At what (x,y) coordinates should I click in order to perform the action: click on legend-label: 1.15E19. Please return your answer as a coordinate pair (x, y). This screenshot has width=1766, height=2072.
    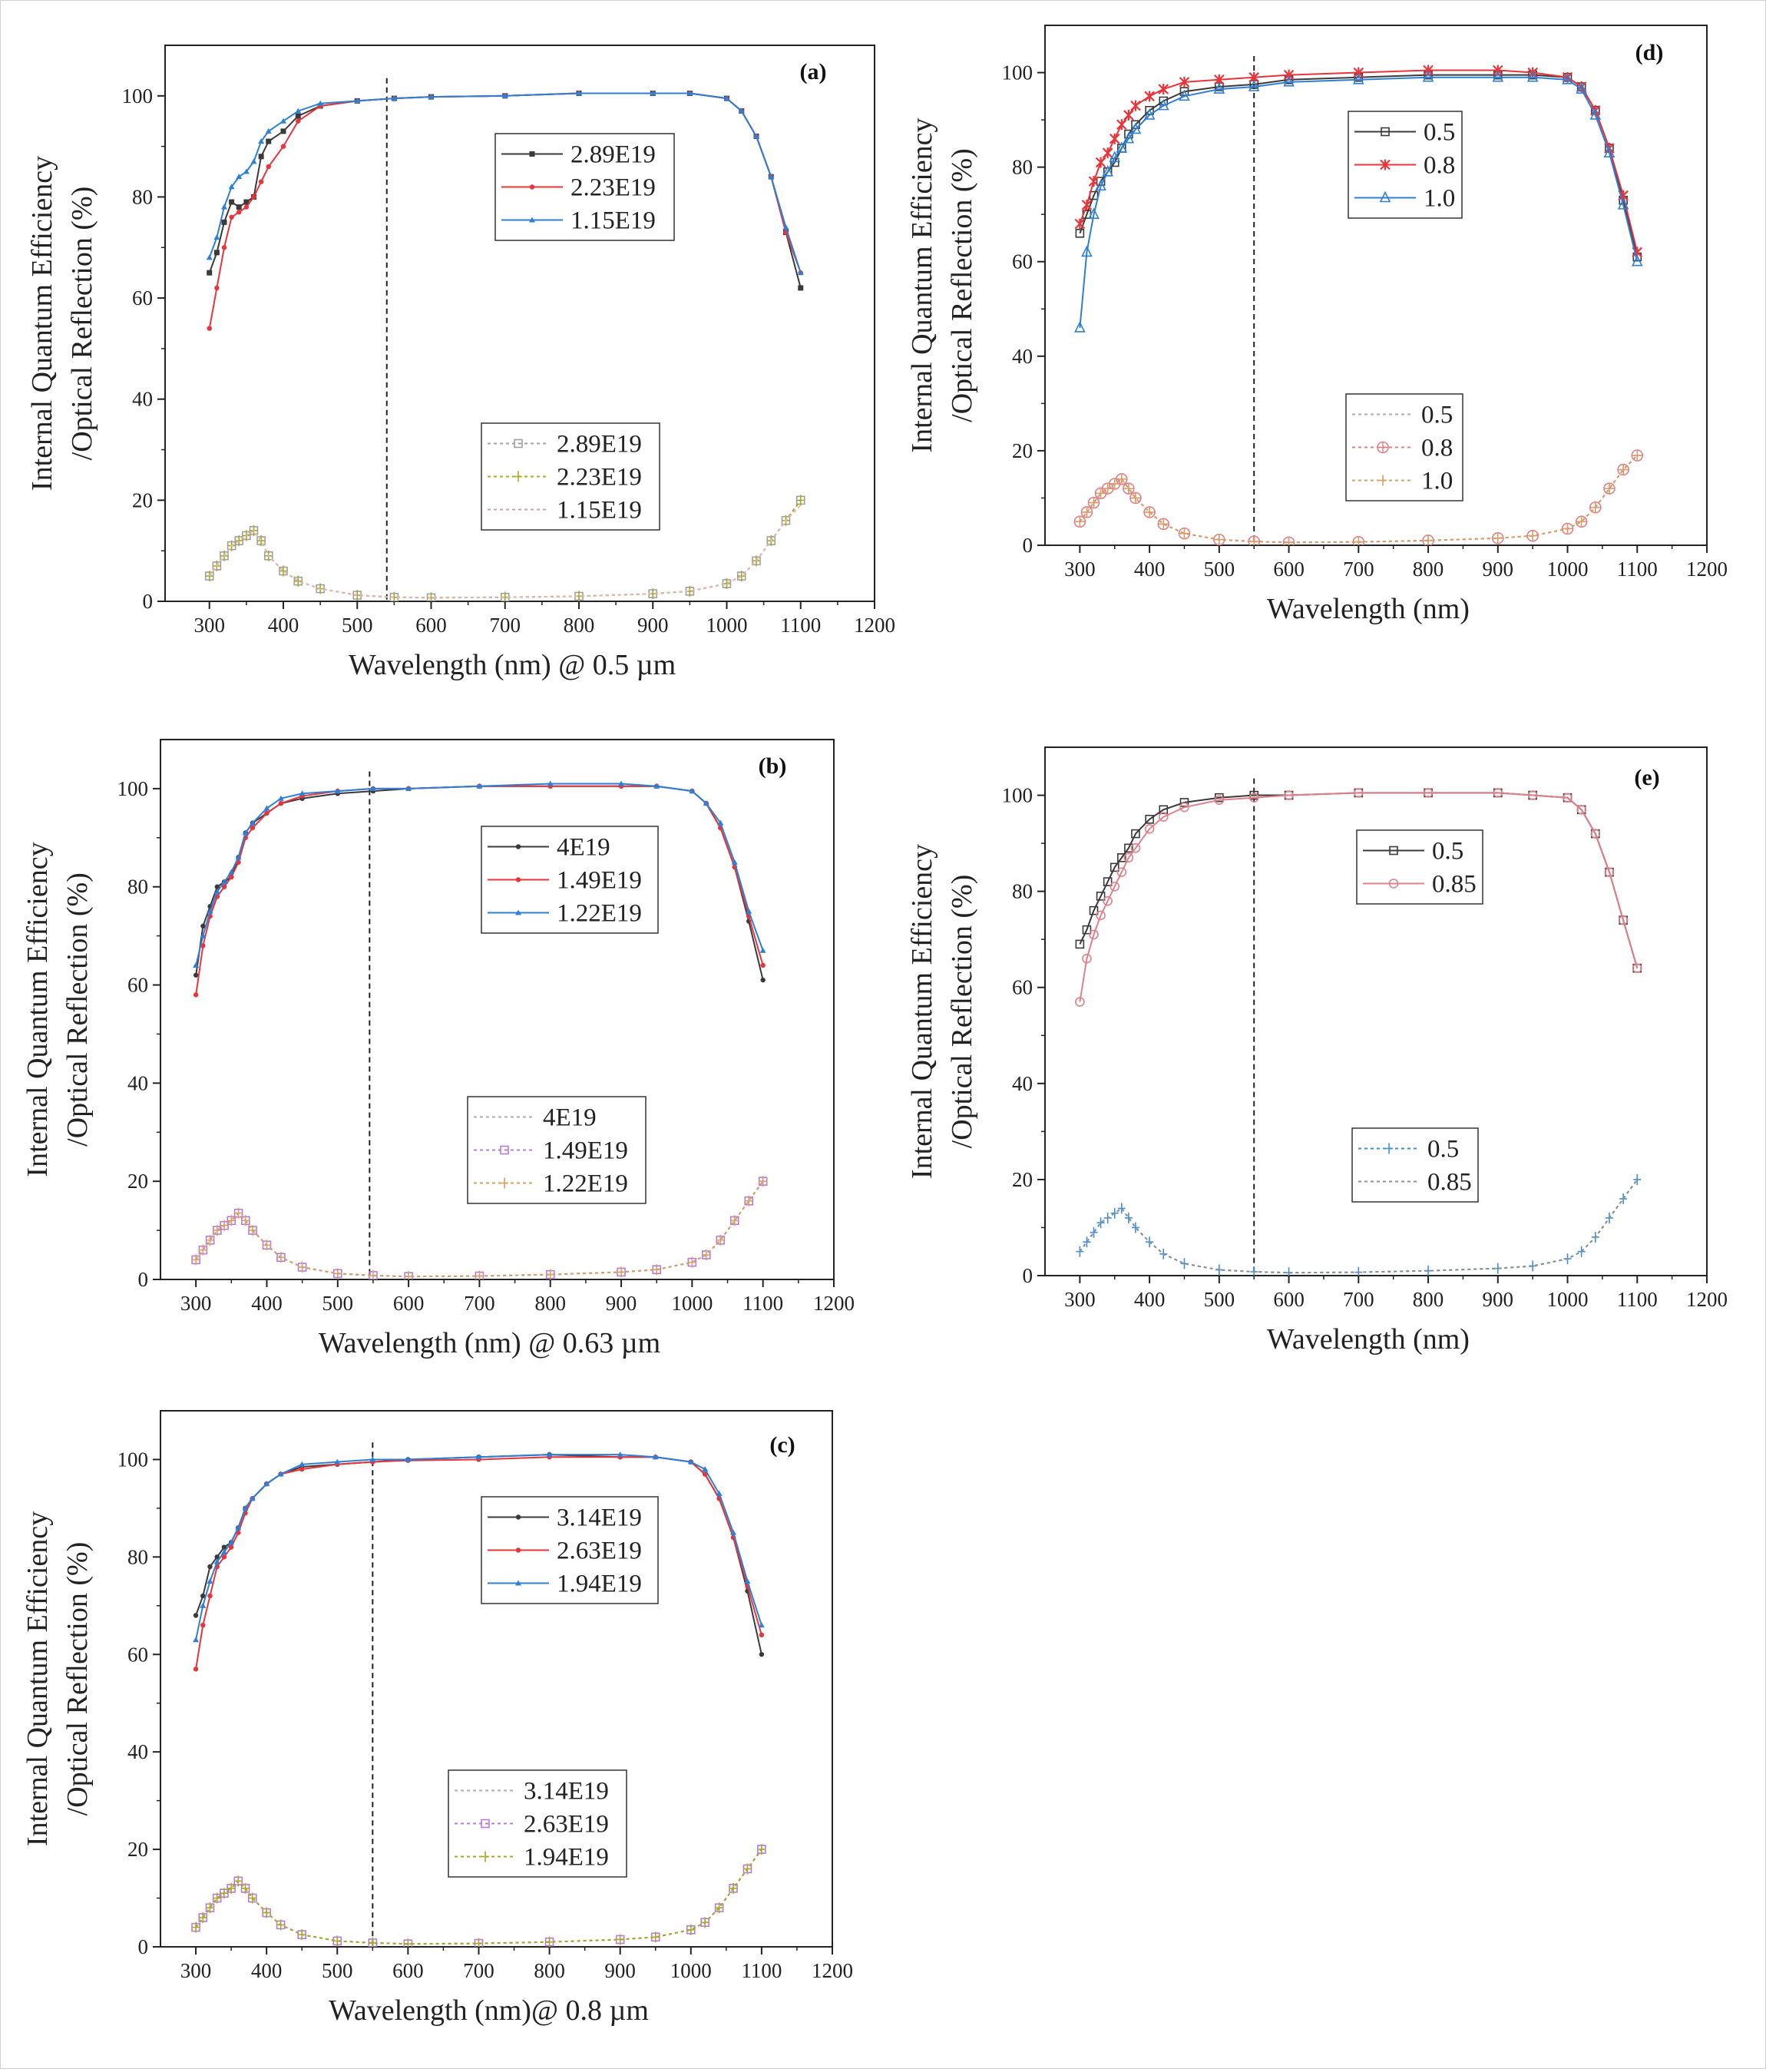
    Looking at the image, I should click on (613, 221).